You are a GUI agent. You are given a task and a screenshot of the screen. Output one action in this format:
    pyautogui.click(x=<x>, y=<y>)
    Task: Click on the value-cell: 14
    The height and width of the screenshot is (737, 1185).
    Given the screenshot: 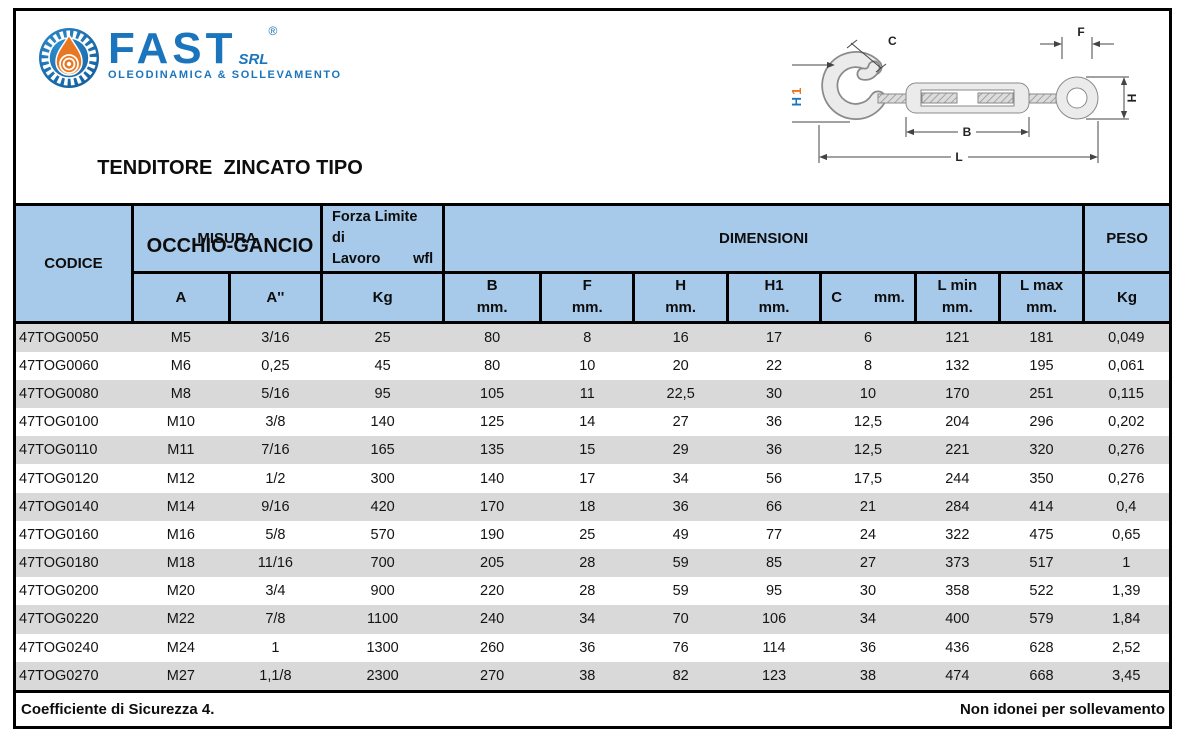 What is the action you would take?
    pyautogui.click(x=587, y=422)
    